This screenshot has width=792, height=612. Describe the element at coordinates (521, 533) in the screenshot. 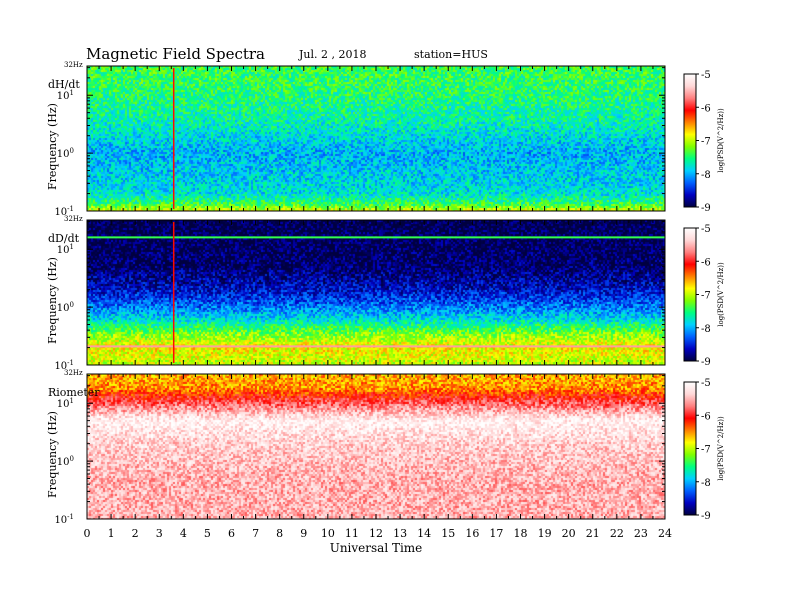

I see `x-tick-label: 18` at that location.